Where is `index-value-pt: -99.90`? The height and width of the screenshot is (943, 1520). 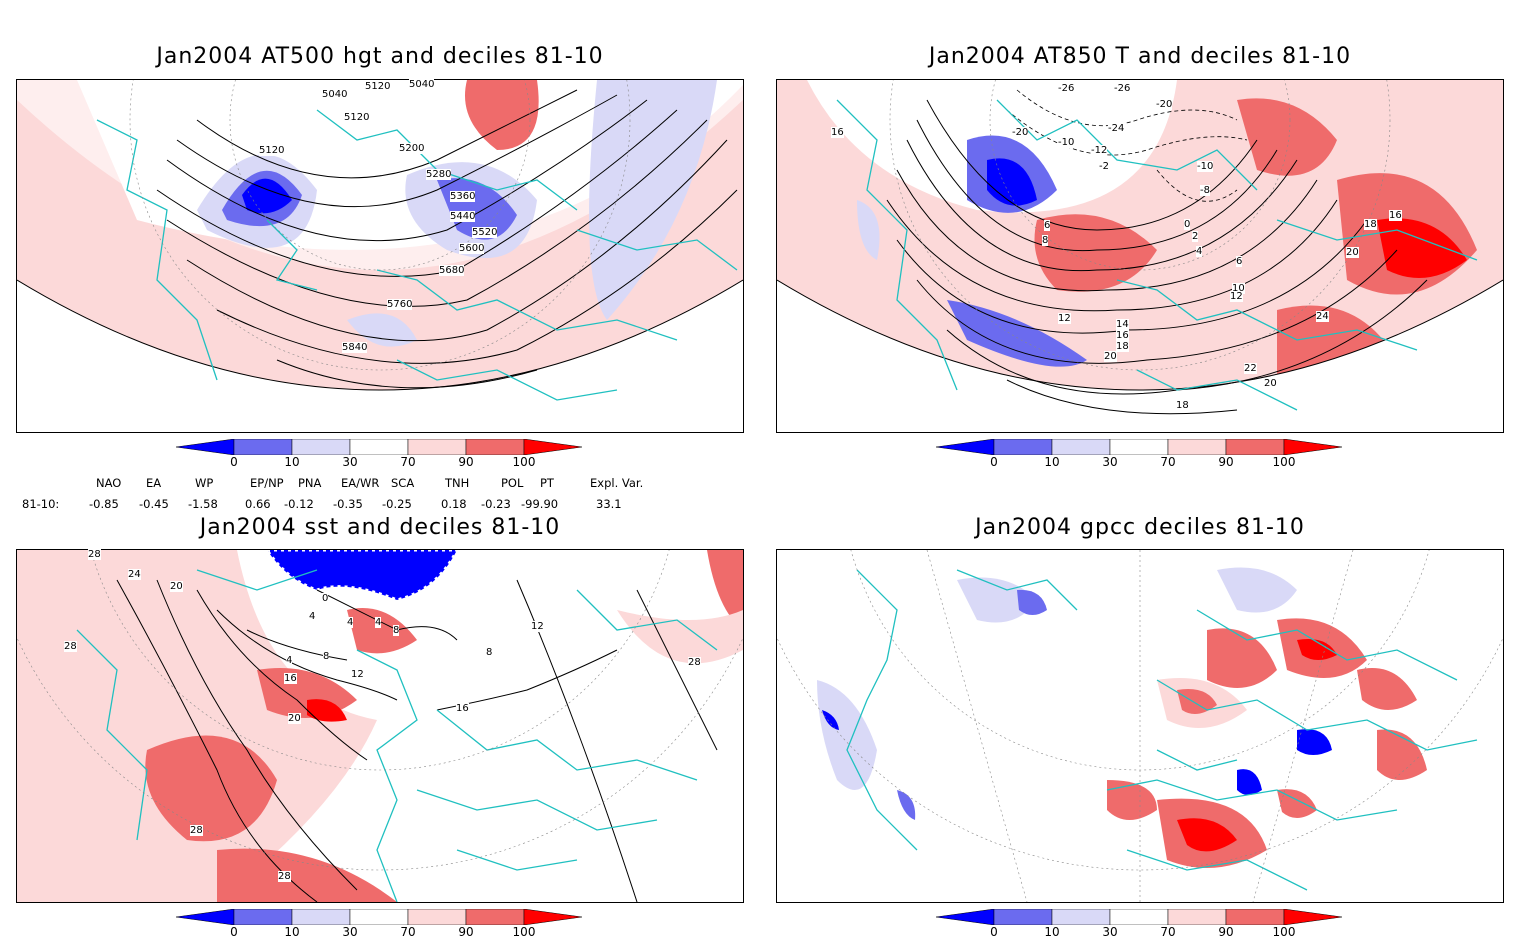
index-value-pt: -99.90 is located at coordinates (540, 504).